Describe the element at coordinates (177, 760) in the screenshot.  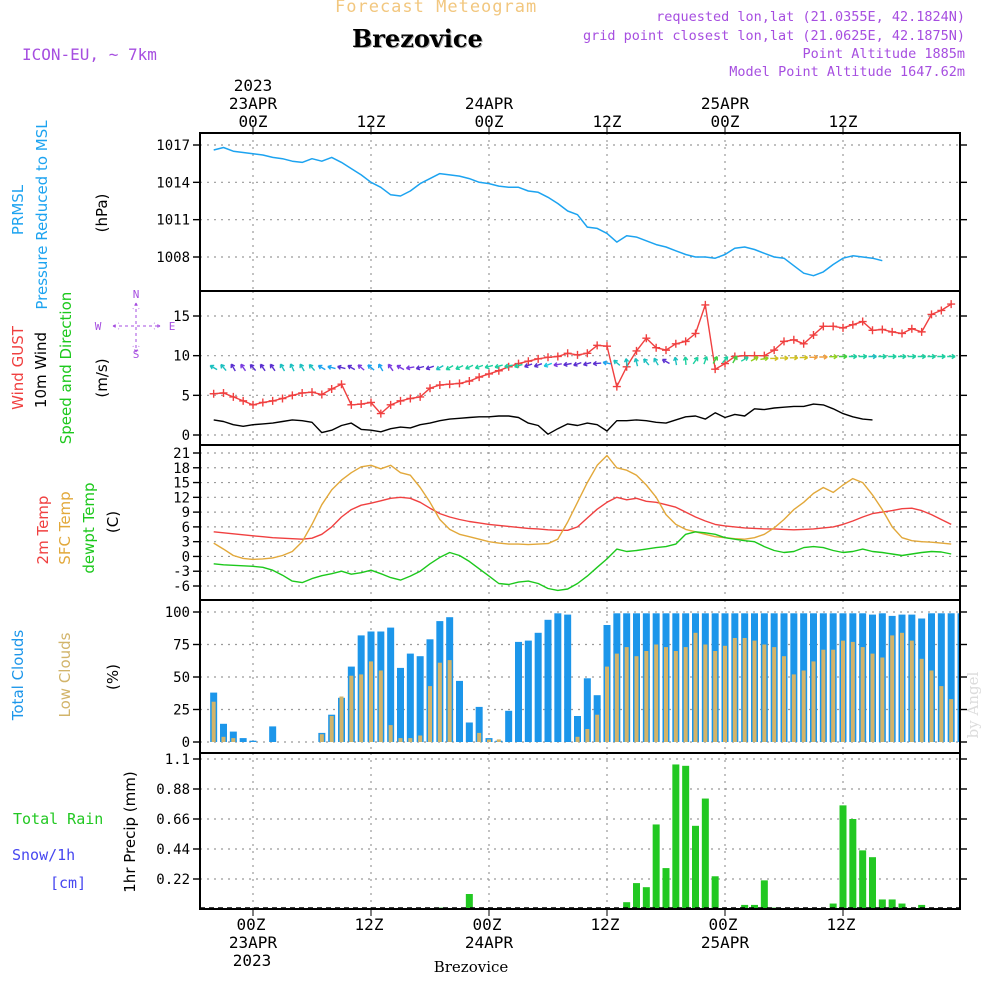
I see `y-tick-label: 1.1` at that location.